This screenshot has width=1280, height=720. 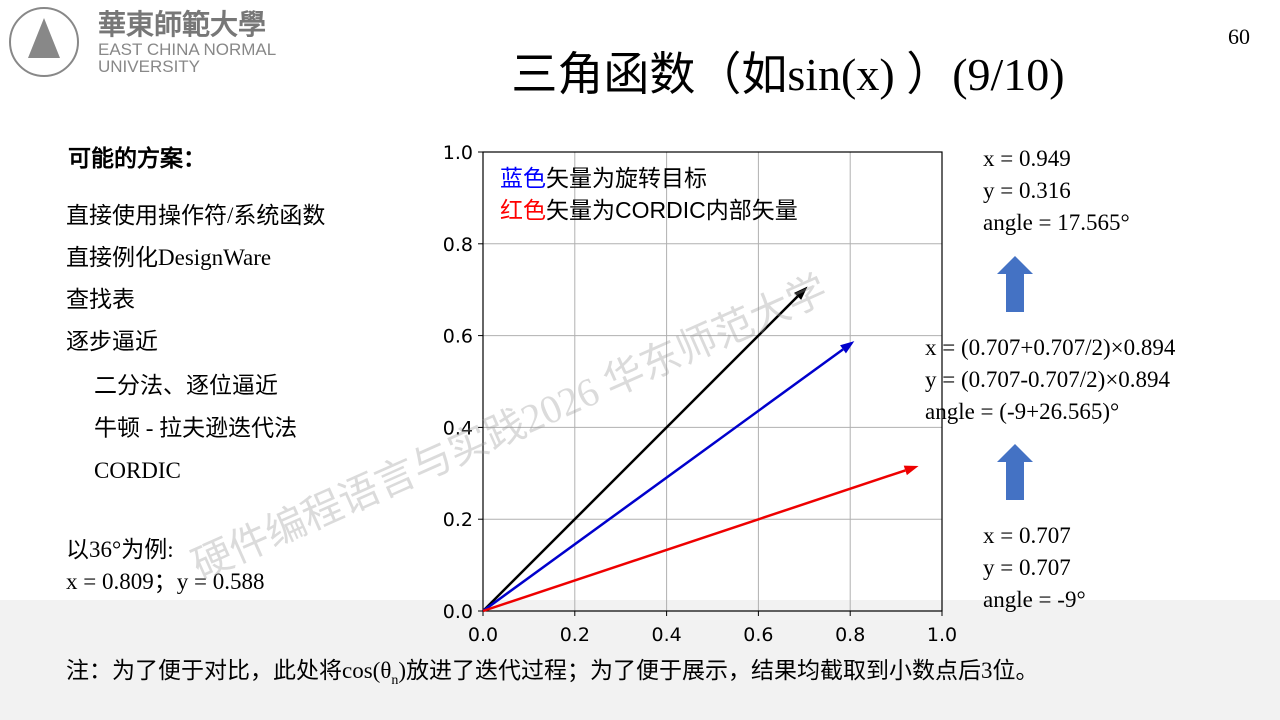 I want to click on x-tick-label: 0.8, so click(x=850, y=635).